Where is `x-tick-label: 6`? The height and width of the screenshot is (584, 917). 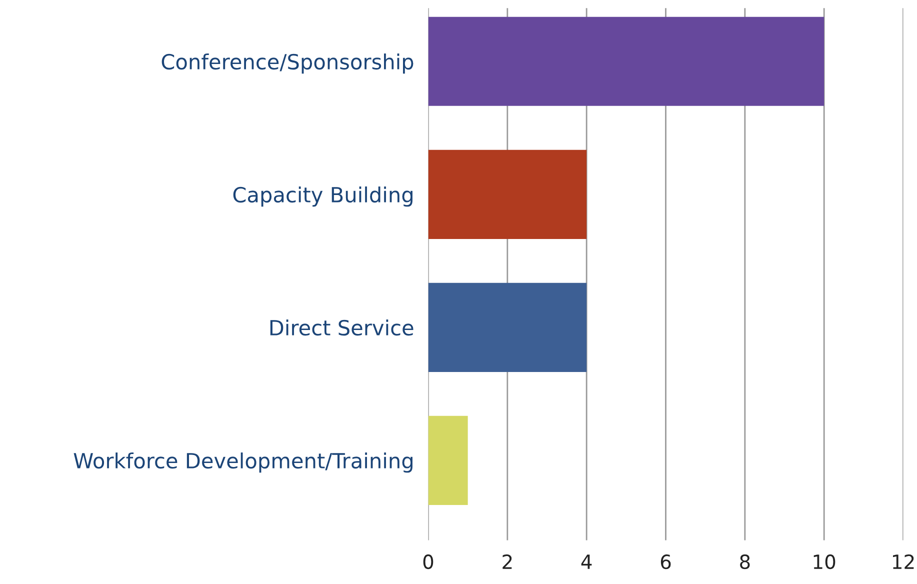
x-tick-label: 6 is located at coordinates (665, 562).